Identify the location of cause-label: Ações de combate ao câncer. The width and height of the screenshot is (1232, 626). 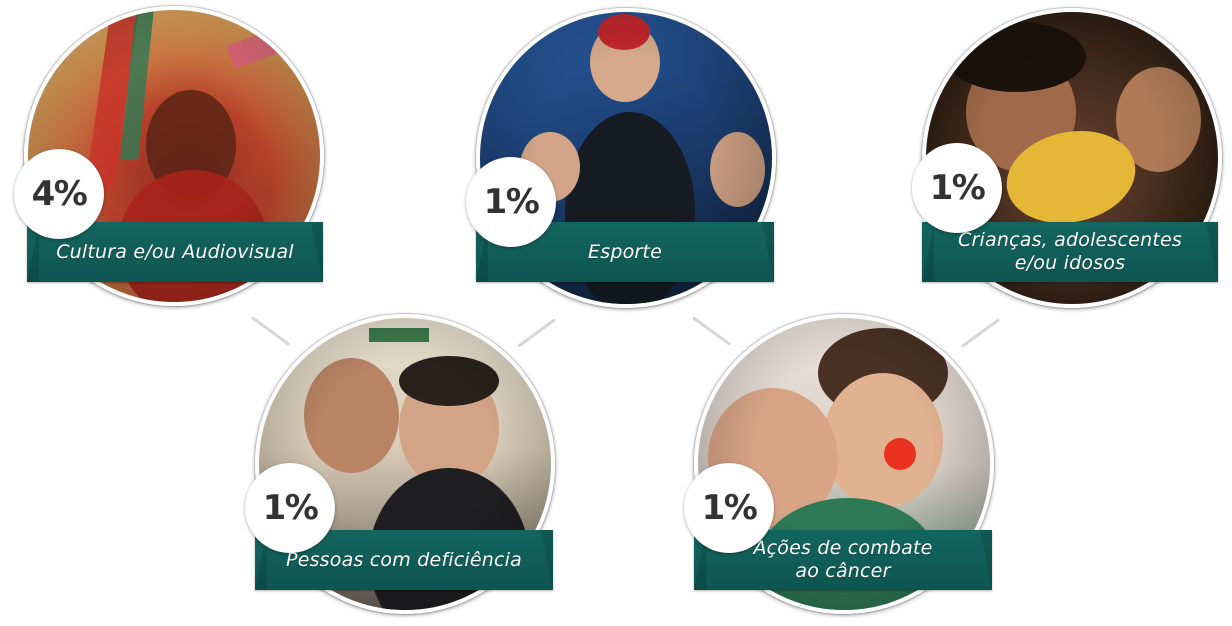
(843, 559).